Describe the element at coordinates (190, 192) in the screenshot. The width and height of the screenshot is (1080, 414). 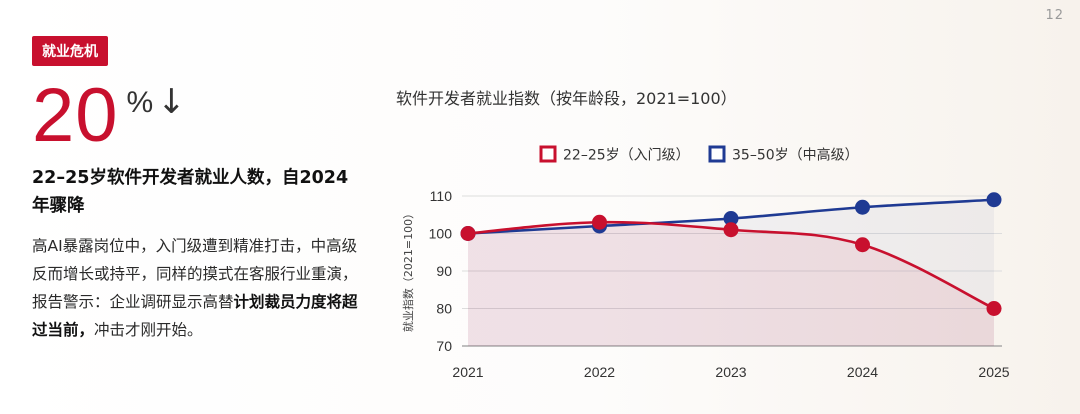
I see `headline: 22–25岁软件开发者就业人数，自2024年骤降` at that location.